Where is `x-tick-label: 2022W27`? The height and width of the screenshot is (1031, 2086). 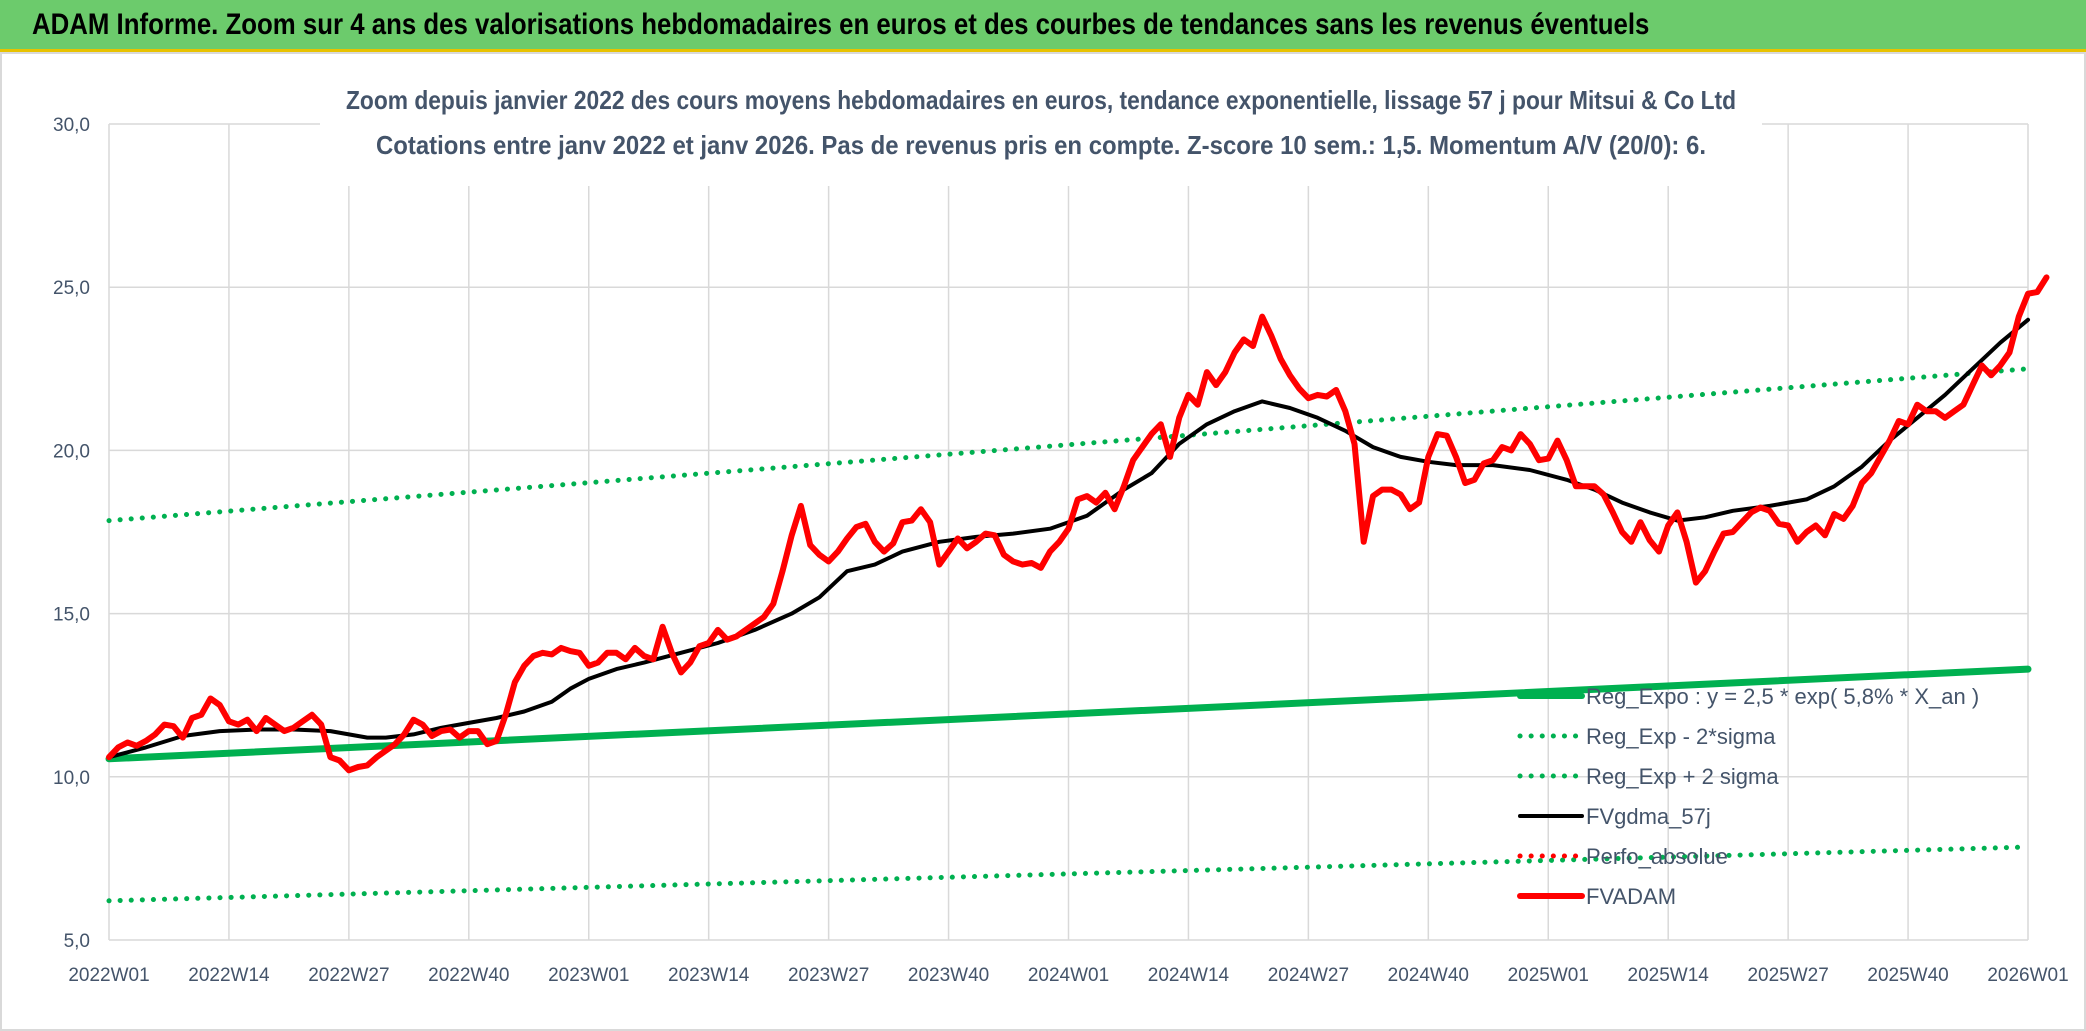 x-tick-label: 2022W27 is located at coordinates (348, 975).